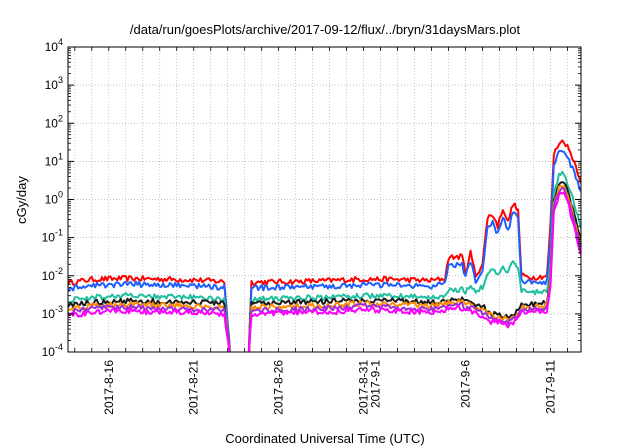 The width and height of the screenshot is (640, 448). I want to click on y-tick-label: 10⁰, so click(54, 198).